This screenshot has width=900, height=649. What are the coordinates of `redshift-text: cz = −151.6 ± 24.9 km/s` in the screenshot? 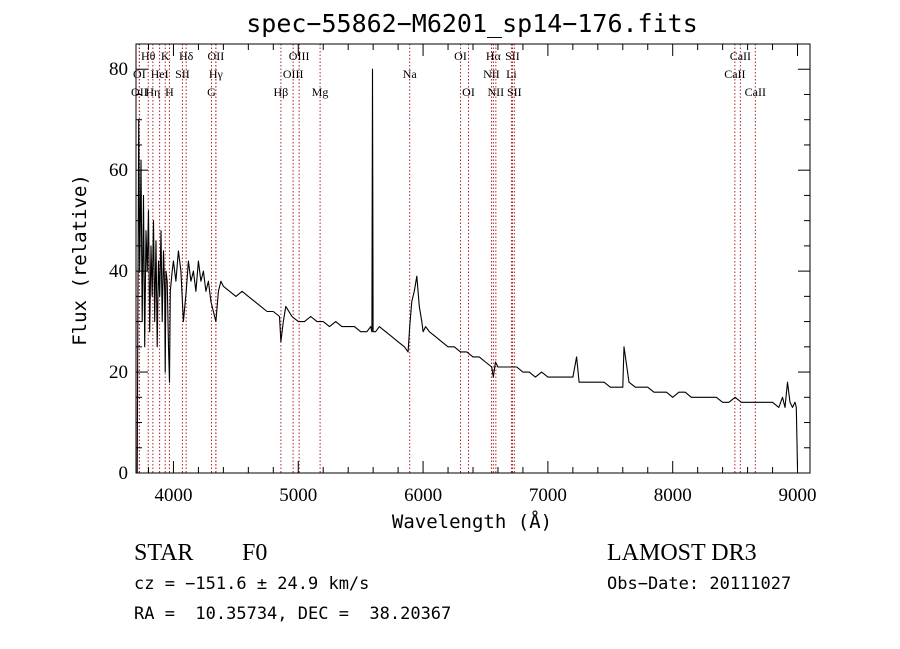 It's located at (252, 584).